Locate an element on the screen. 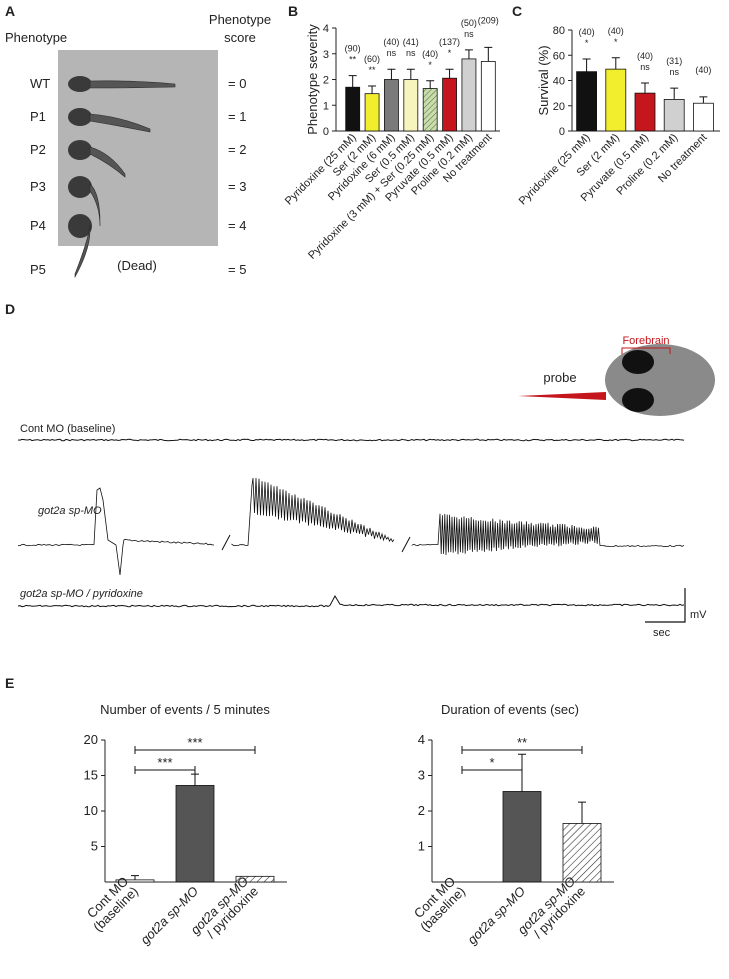  y-tick-label: 10 is located at coordinates (91, 810).